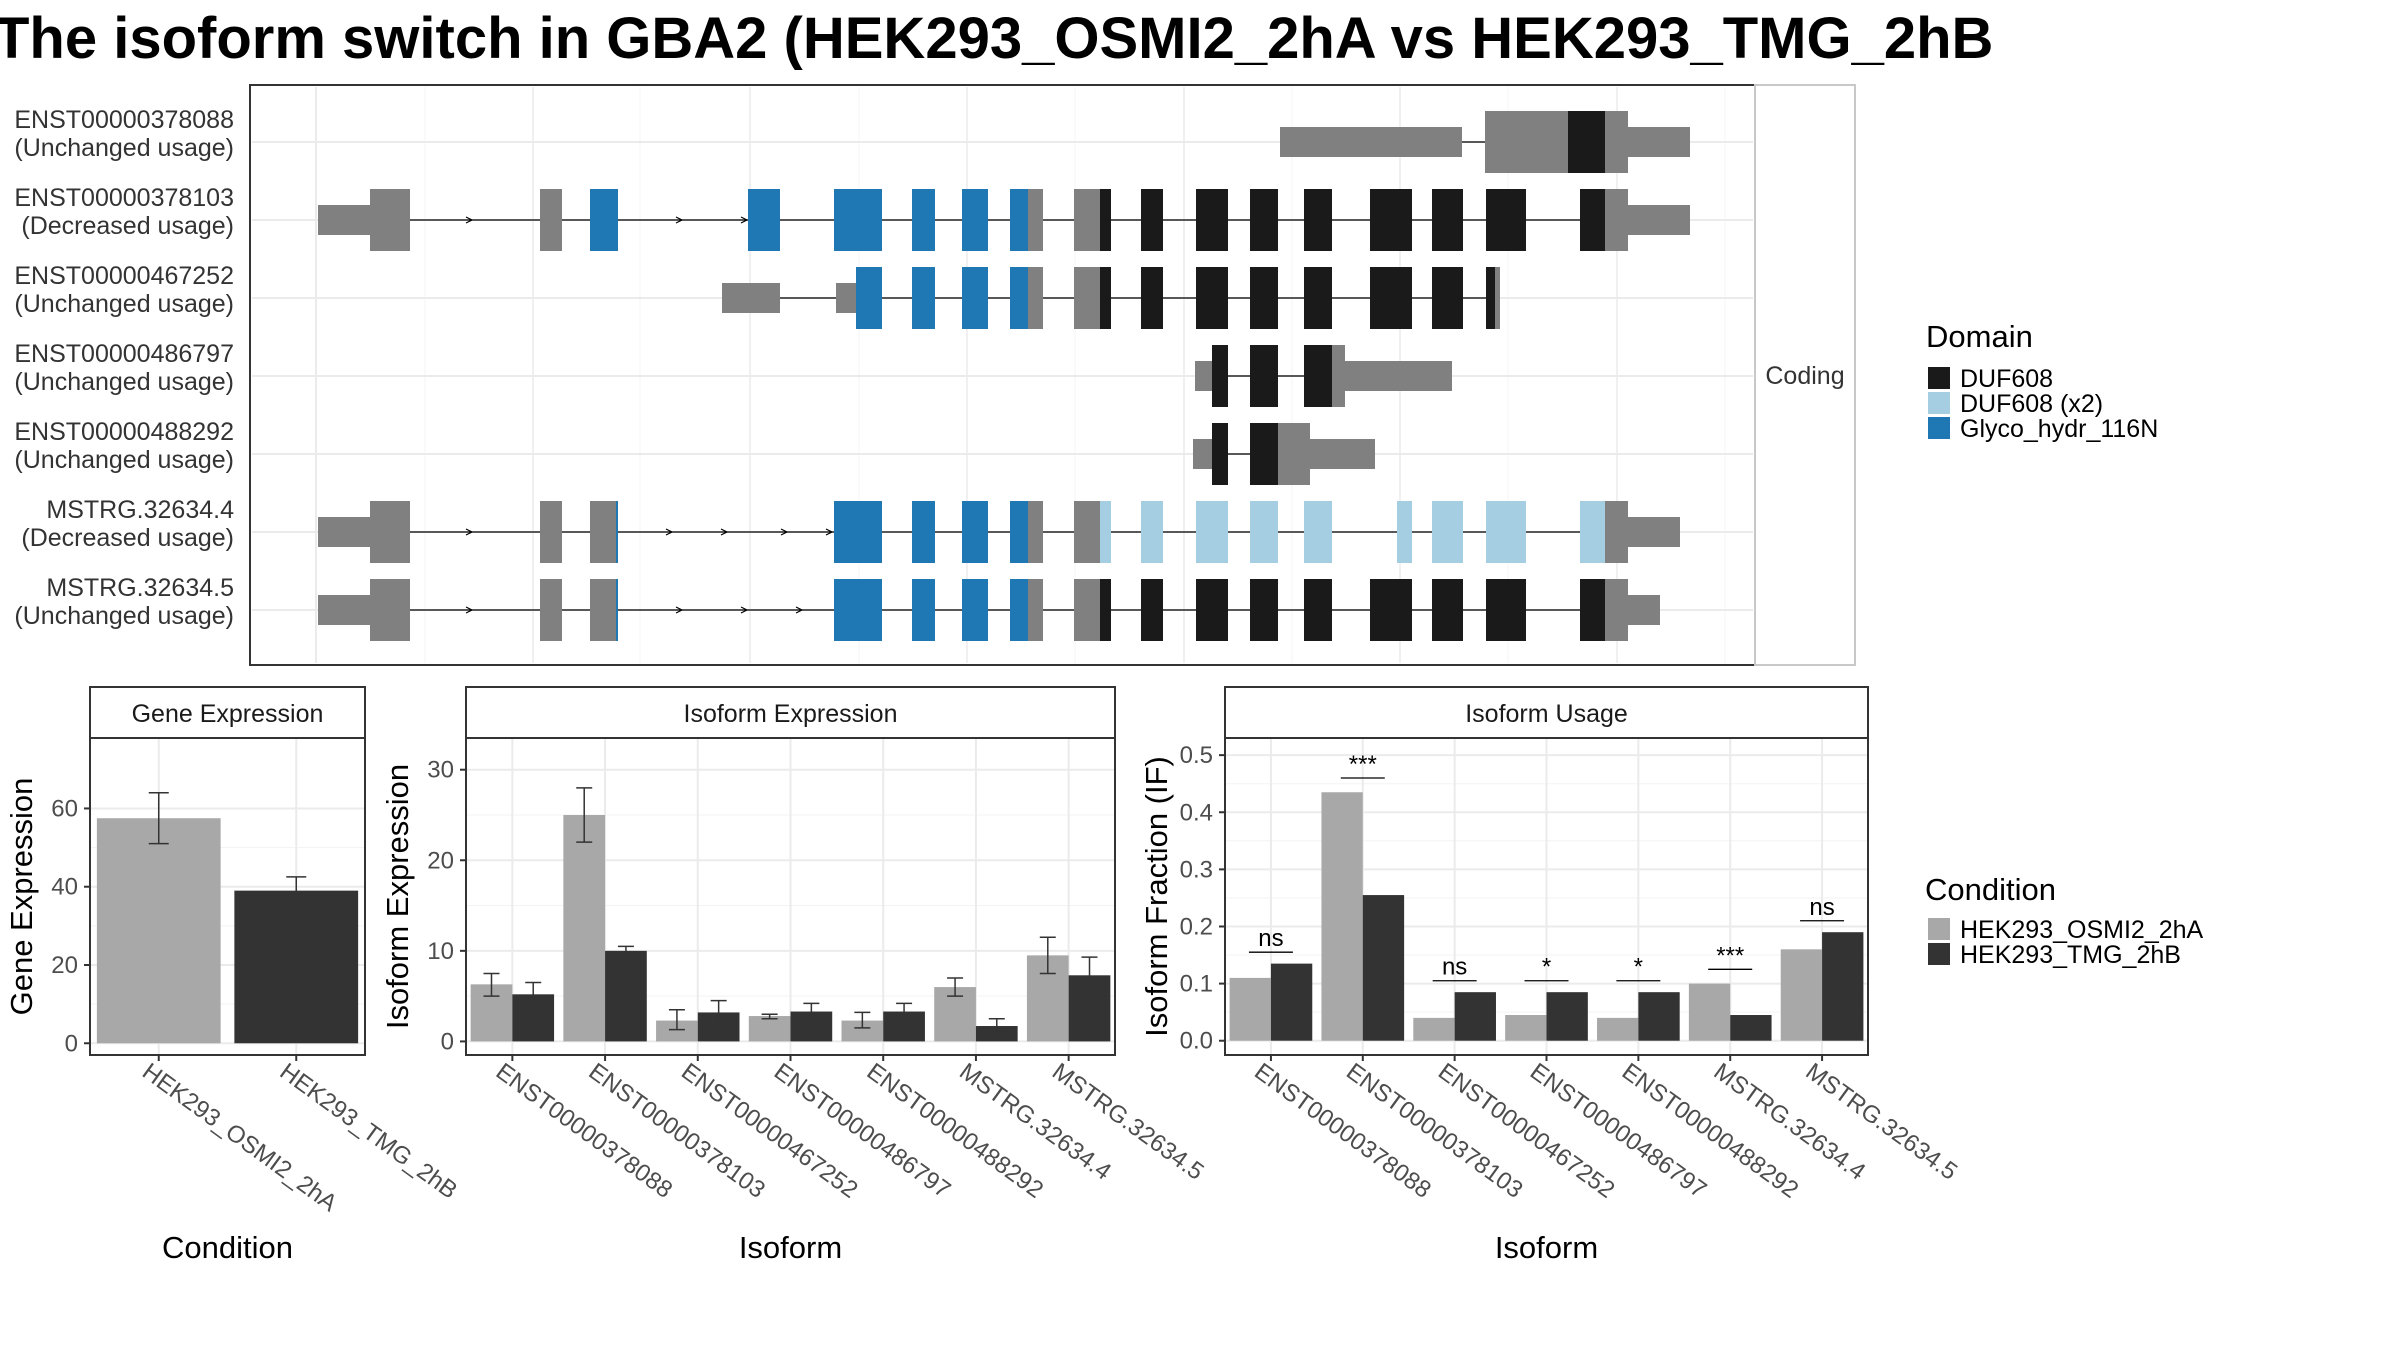 Image resolution: width=2400 pixels, height=1350 pixels. What do you see at coordinates (2006, 379) in the screenshot?
I see `legend-label-duf608: DUF608` at bounding box center [2006, 379].